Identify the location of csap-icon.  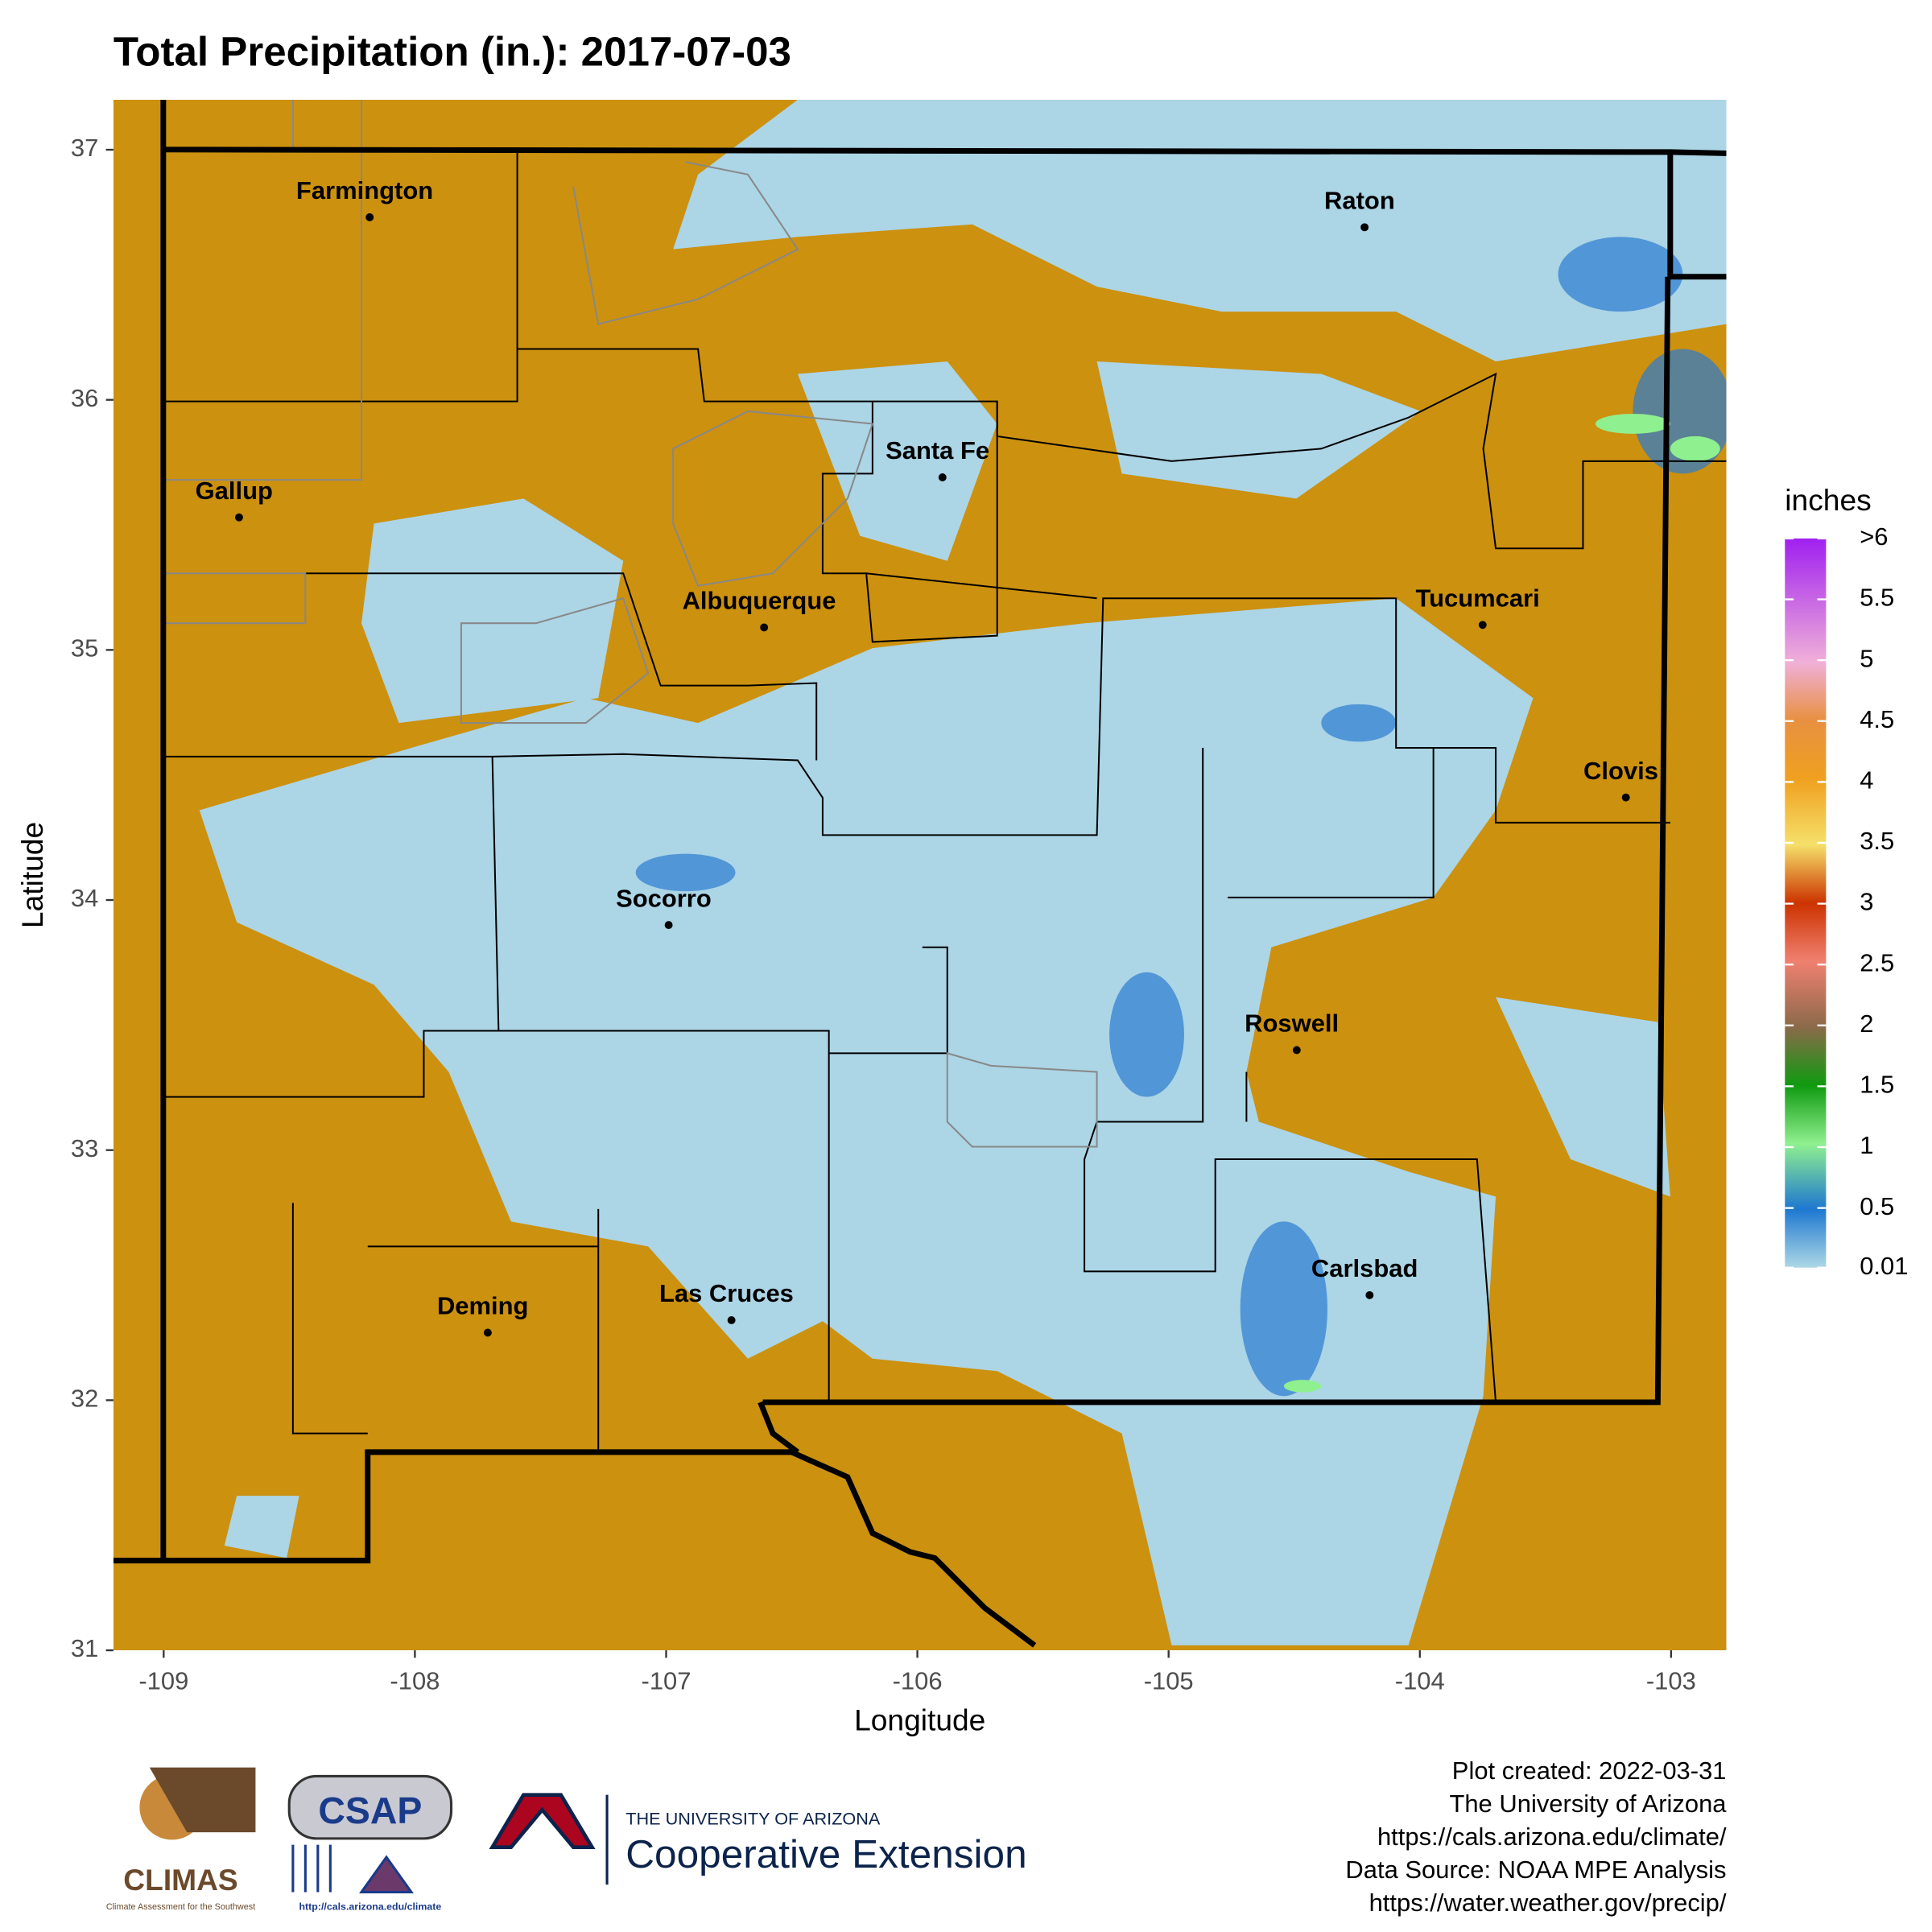
(352, 1868).